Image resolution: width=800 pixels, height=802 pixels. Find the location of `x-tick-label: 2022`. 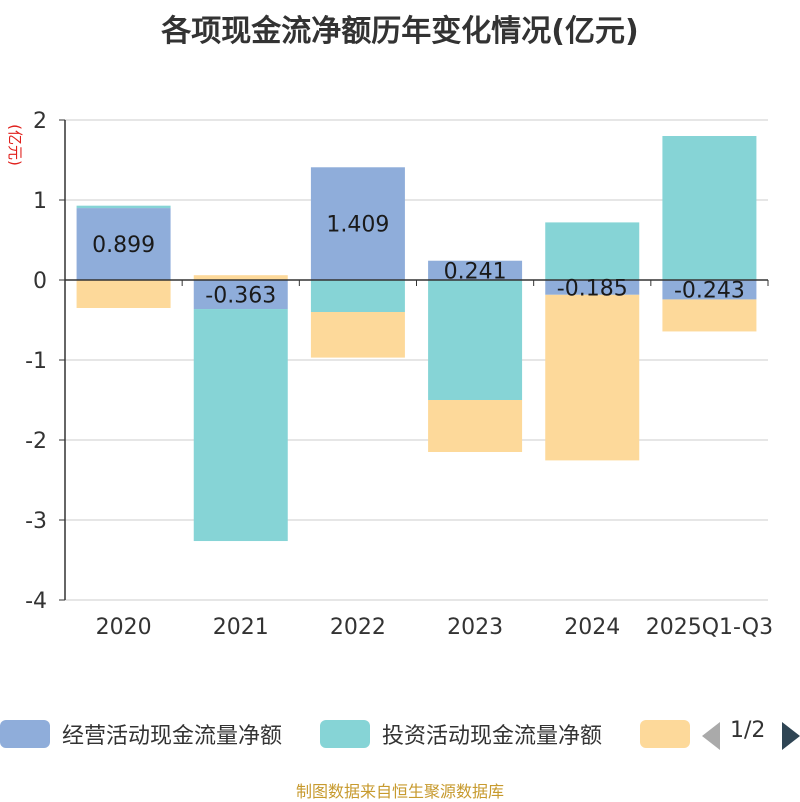

x-tick-label: 2022 is located at coordinates (358, 627).